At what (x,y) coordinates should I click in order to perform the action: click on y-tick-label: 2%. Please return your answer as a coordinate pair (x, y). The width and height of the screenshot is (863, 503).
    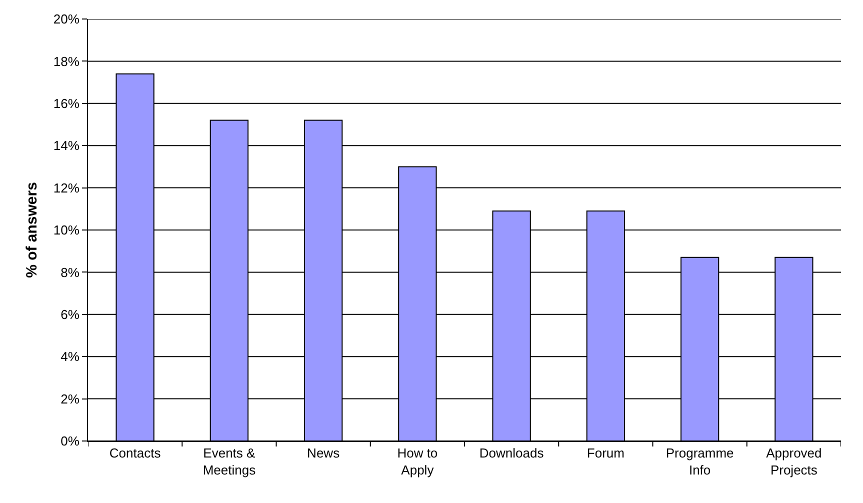
    Looking at the image, I should click on (70, 398).